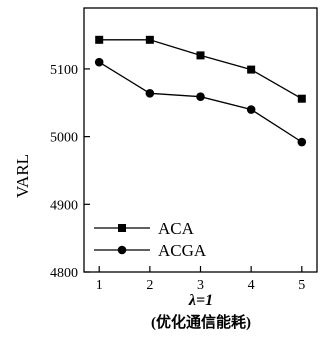 This screenshot has height=341, width=320. I want to click on x-tick-label: 4, so click(251, 285).